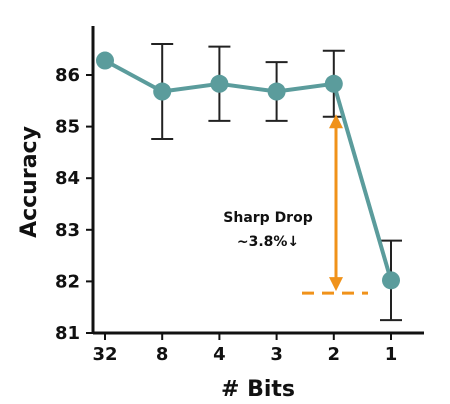  Describe the element at coordinates (276, 354) in the screenshot. I see `x-tick-label: 3` at that location.